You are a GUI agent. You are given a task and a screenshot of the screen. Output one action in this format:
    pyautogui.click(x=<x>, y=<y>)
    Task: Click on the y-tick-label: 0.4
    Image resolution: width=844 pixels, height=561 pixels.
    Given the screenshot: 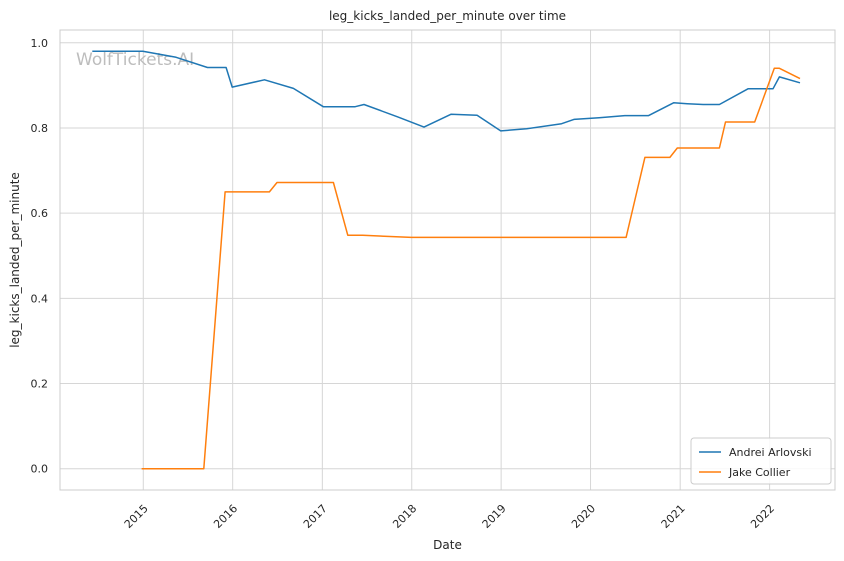 What is the action you would take?
    pyautogui.click(x=40, y=298)
    